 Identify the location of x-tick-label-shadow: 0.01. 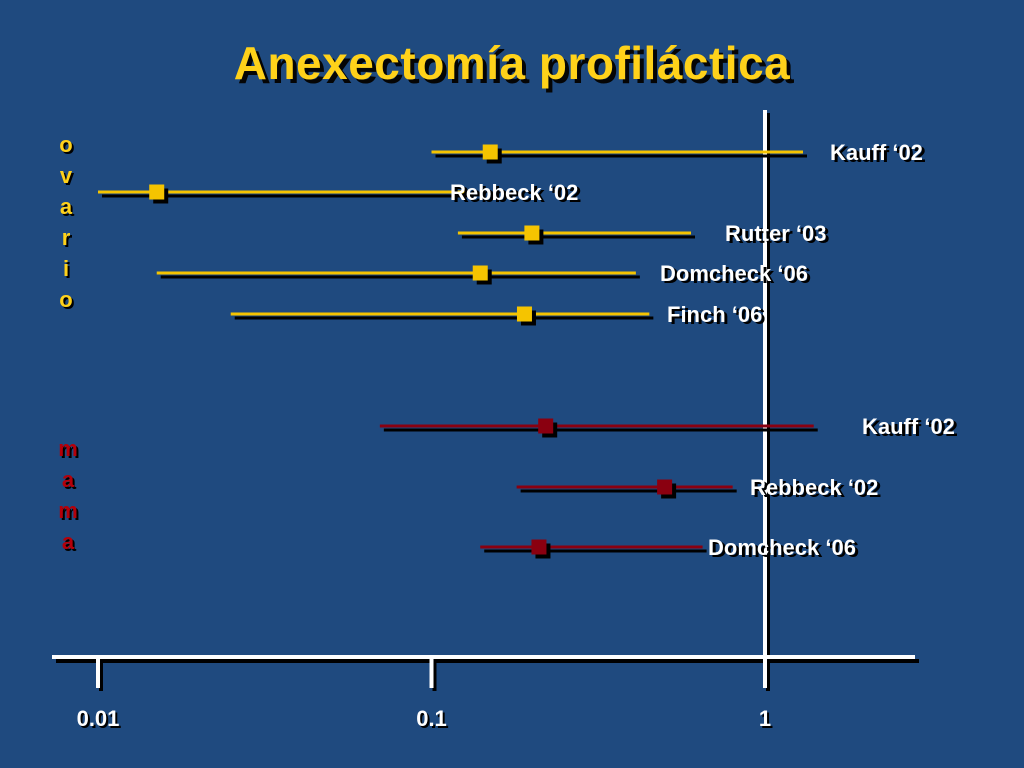
(100, 720).